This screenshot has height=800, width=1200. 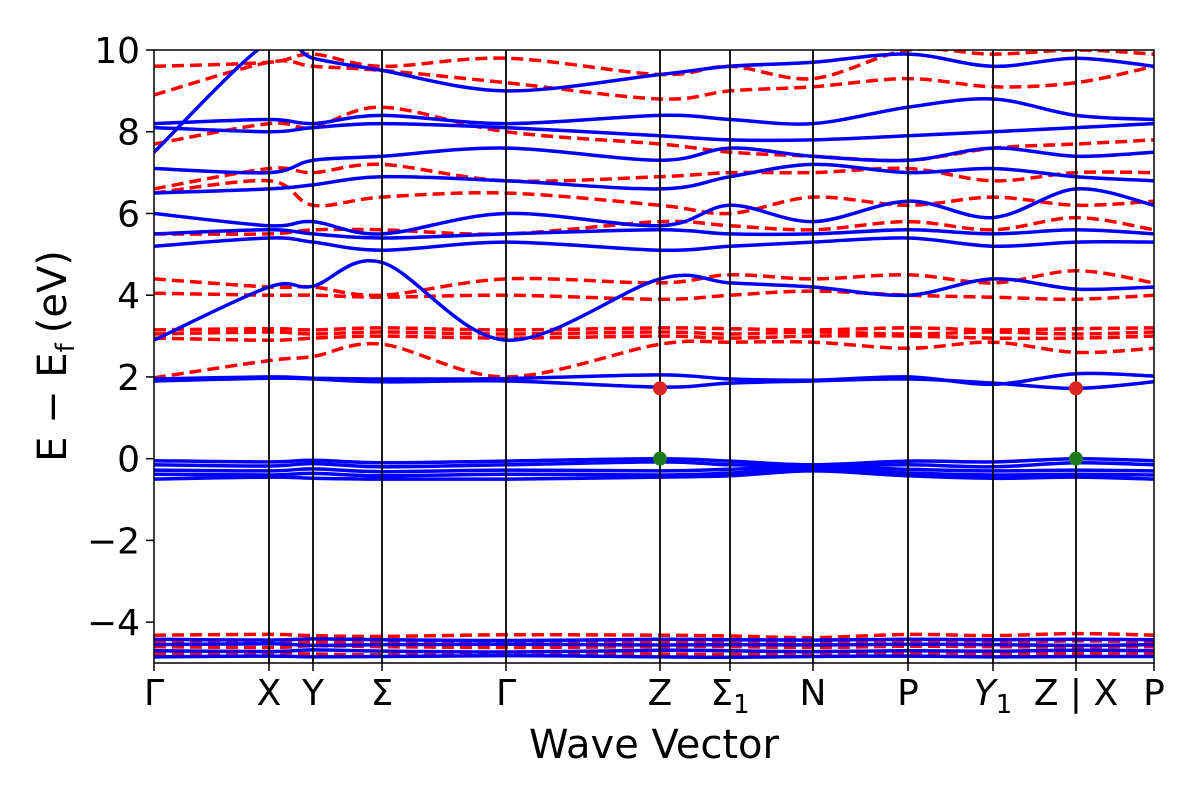 I want to click on band-edge-markers, so click(x=868, y=423).